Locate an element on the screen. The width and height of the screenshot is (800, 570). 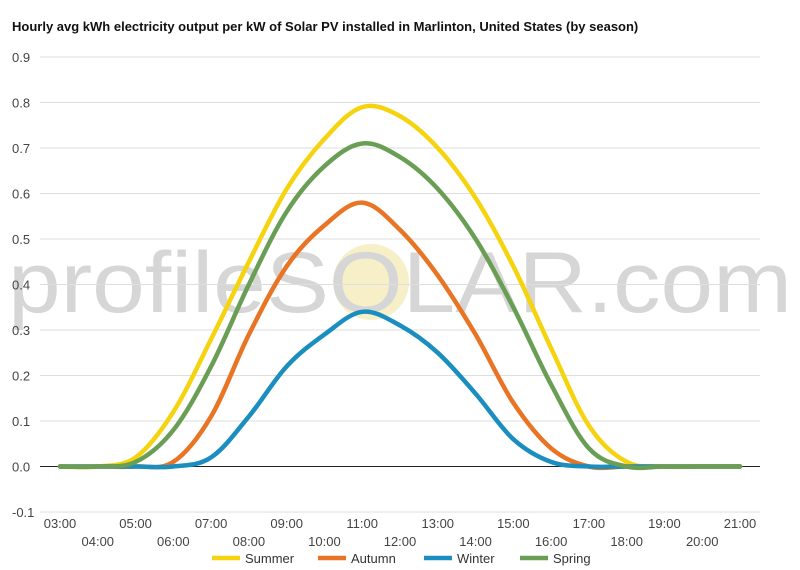
x-tick-label: 12:00 is located at coordinates (400, 541).